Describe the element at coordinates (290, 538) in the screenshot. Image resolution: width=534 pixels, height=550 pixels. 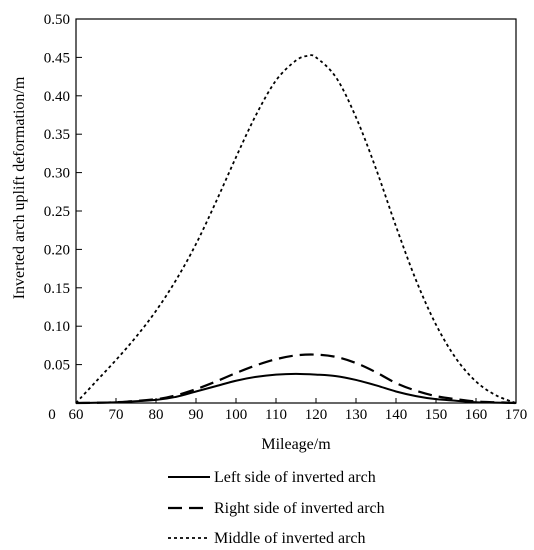
I see `legend-label-2: Middle of inverted arch` at that location.